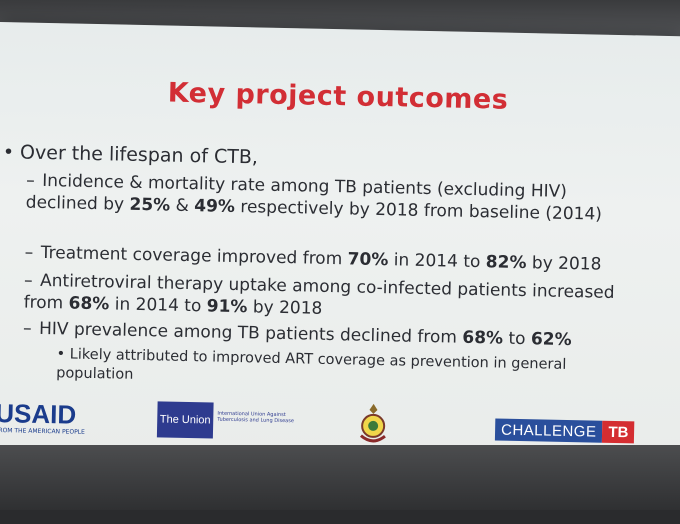  Describe the element at coordinates (215, 206) in the screenshot. I see `value-49: 49%` at that location.